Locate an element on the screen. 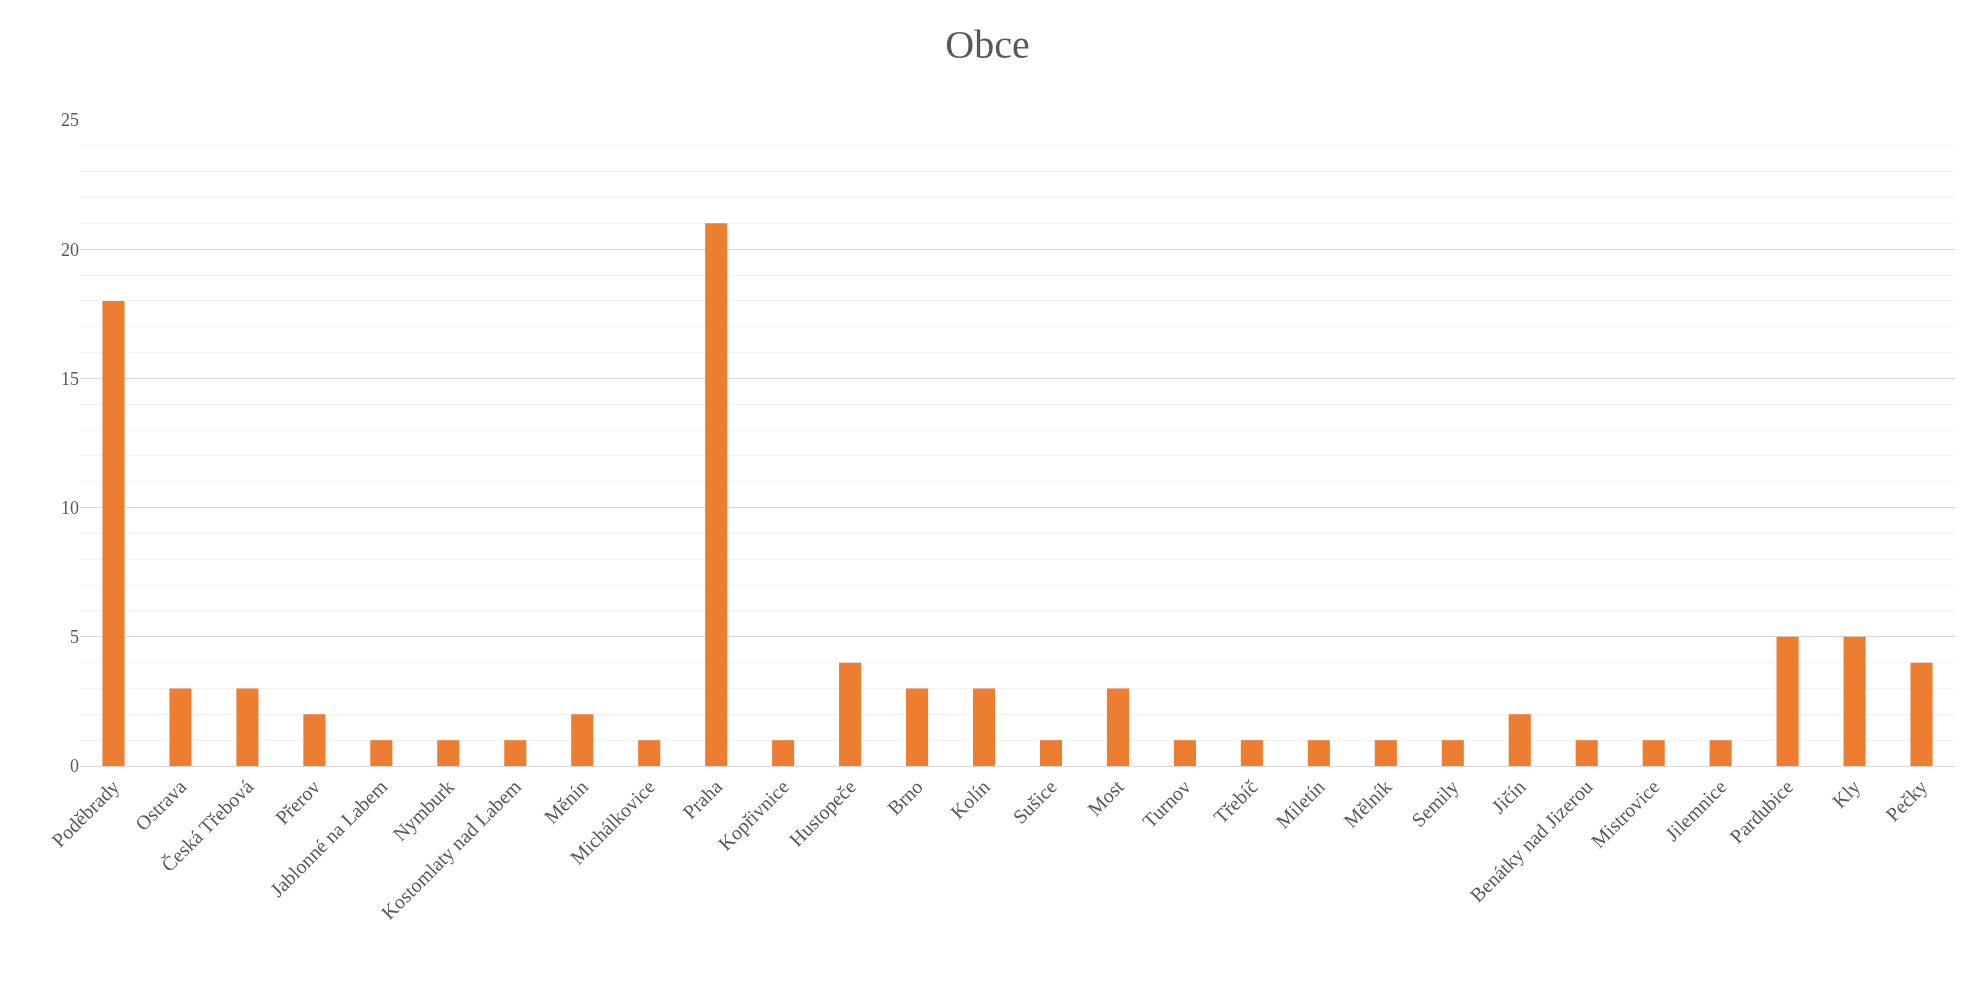 The height and width of the screenshot is (986, 1975). y-tick-label: 20 is located at coordinates (70, 249).